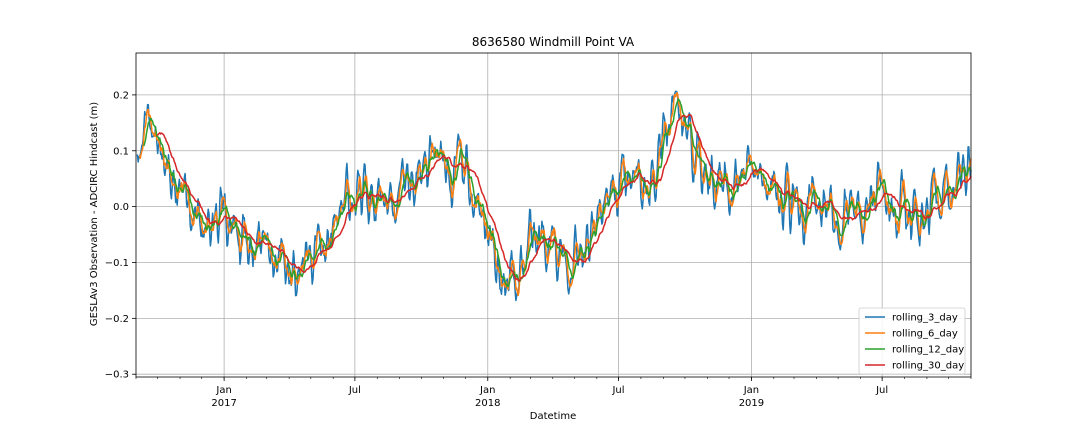  I want to click on x-tick-year-label: 2019, so click(751, 403).